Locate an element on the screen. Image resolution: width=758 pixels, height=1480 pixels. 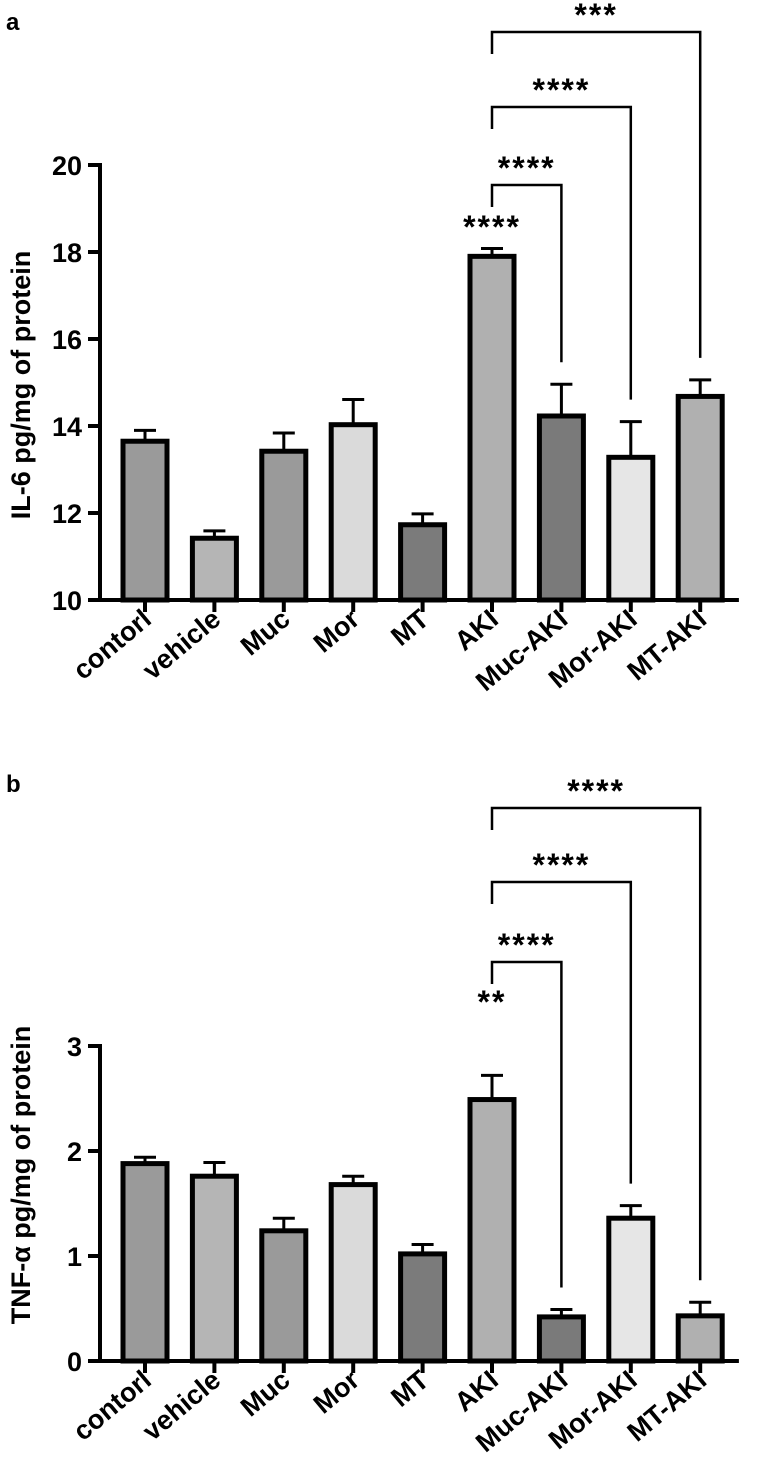
panel-a-aki-significance: **** is located at coordinates (492, 227).